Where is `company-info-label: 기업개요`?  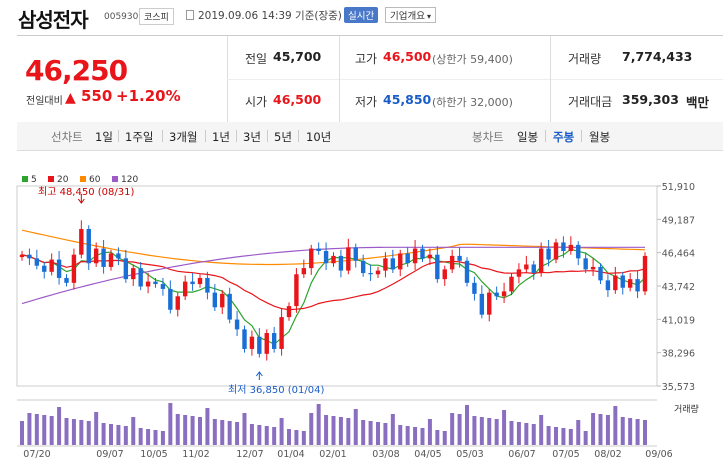 company-info-label: 기업개요 is located at coordinates (407, 16).